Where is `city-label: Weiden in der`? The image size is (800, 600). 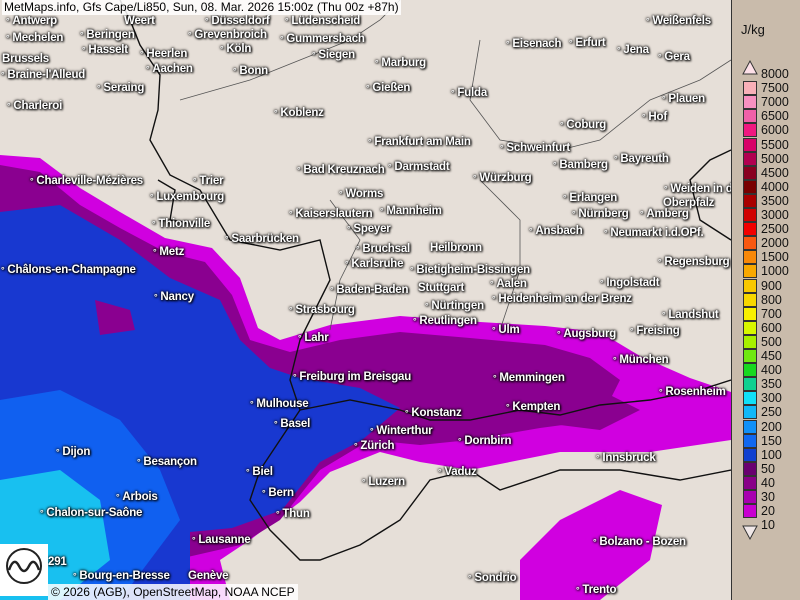 city-label: Weiden in der is located at coordinates (697, 189).